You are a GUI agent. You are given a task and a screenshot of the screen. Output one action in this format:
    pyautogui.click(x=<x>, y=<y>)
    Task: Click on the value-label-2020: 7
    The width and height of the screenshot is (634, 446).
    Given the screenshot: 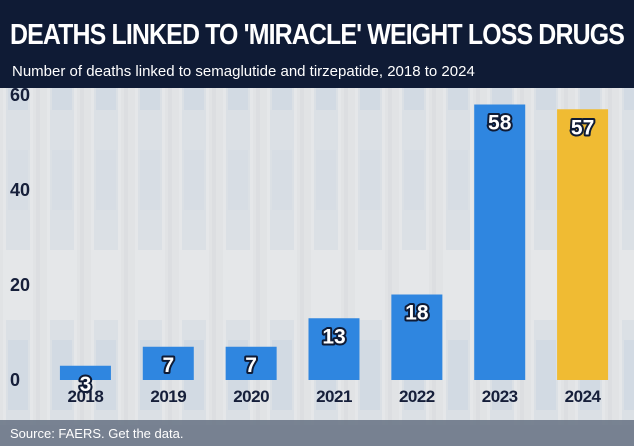 What is the action you would take?
    pyautogui.click(x=251, y=365)
    